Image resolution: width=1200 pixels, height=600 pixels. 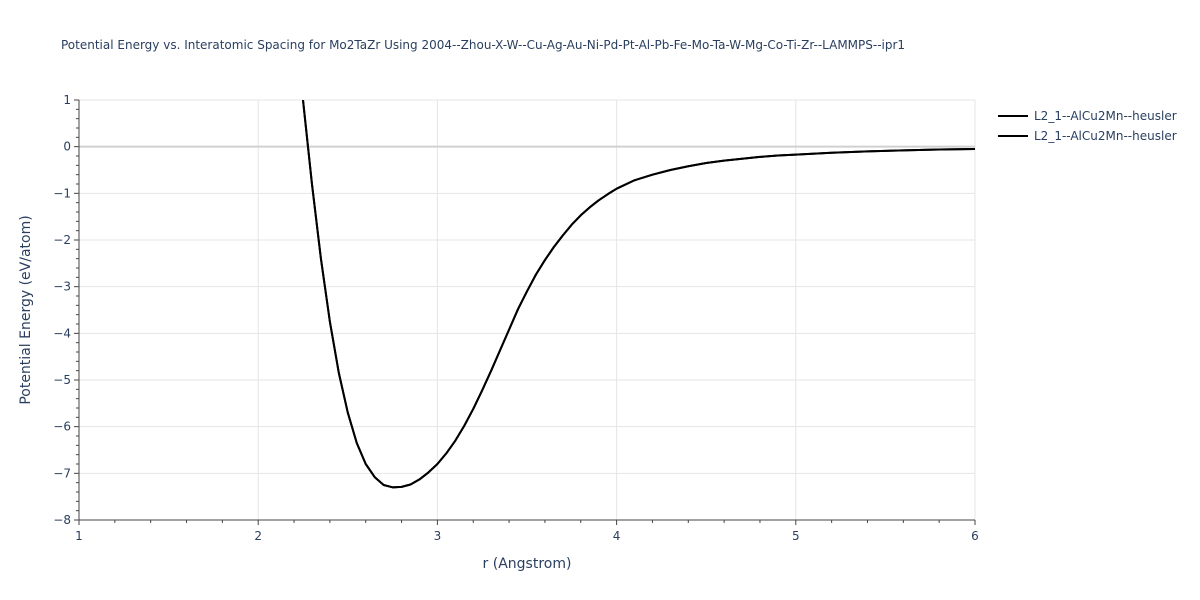 What do you see at coordinates (258, 536) in the screenshot?
I see `x-tick-label: 2` at bounding box center [258, 536].